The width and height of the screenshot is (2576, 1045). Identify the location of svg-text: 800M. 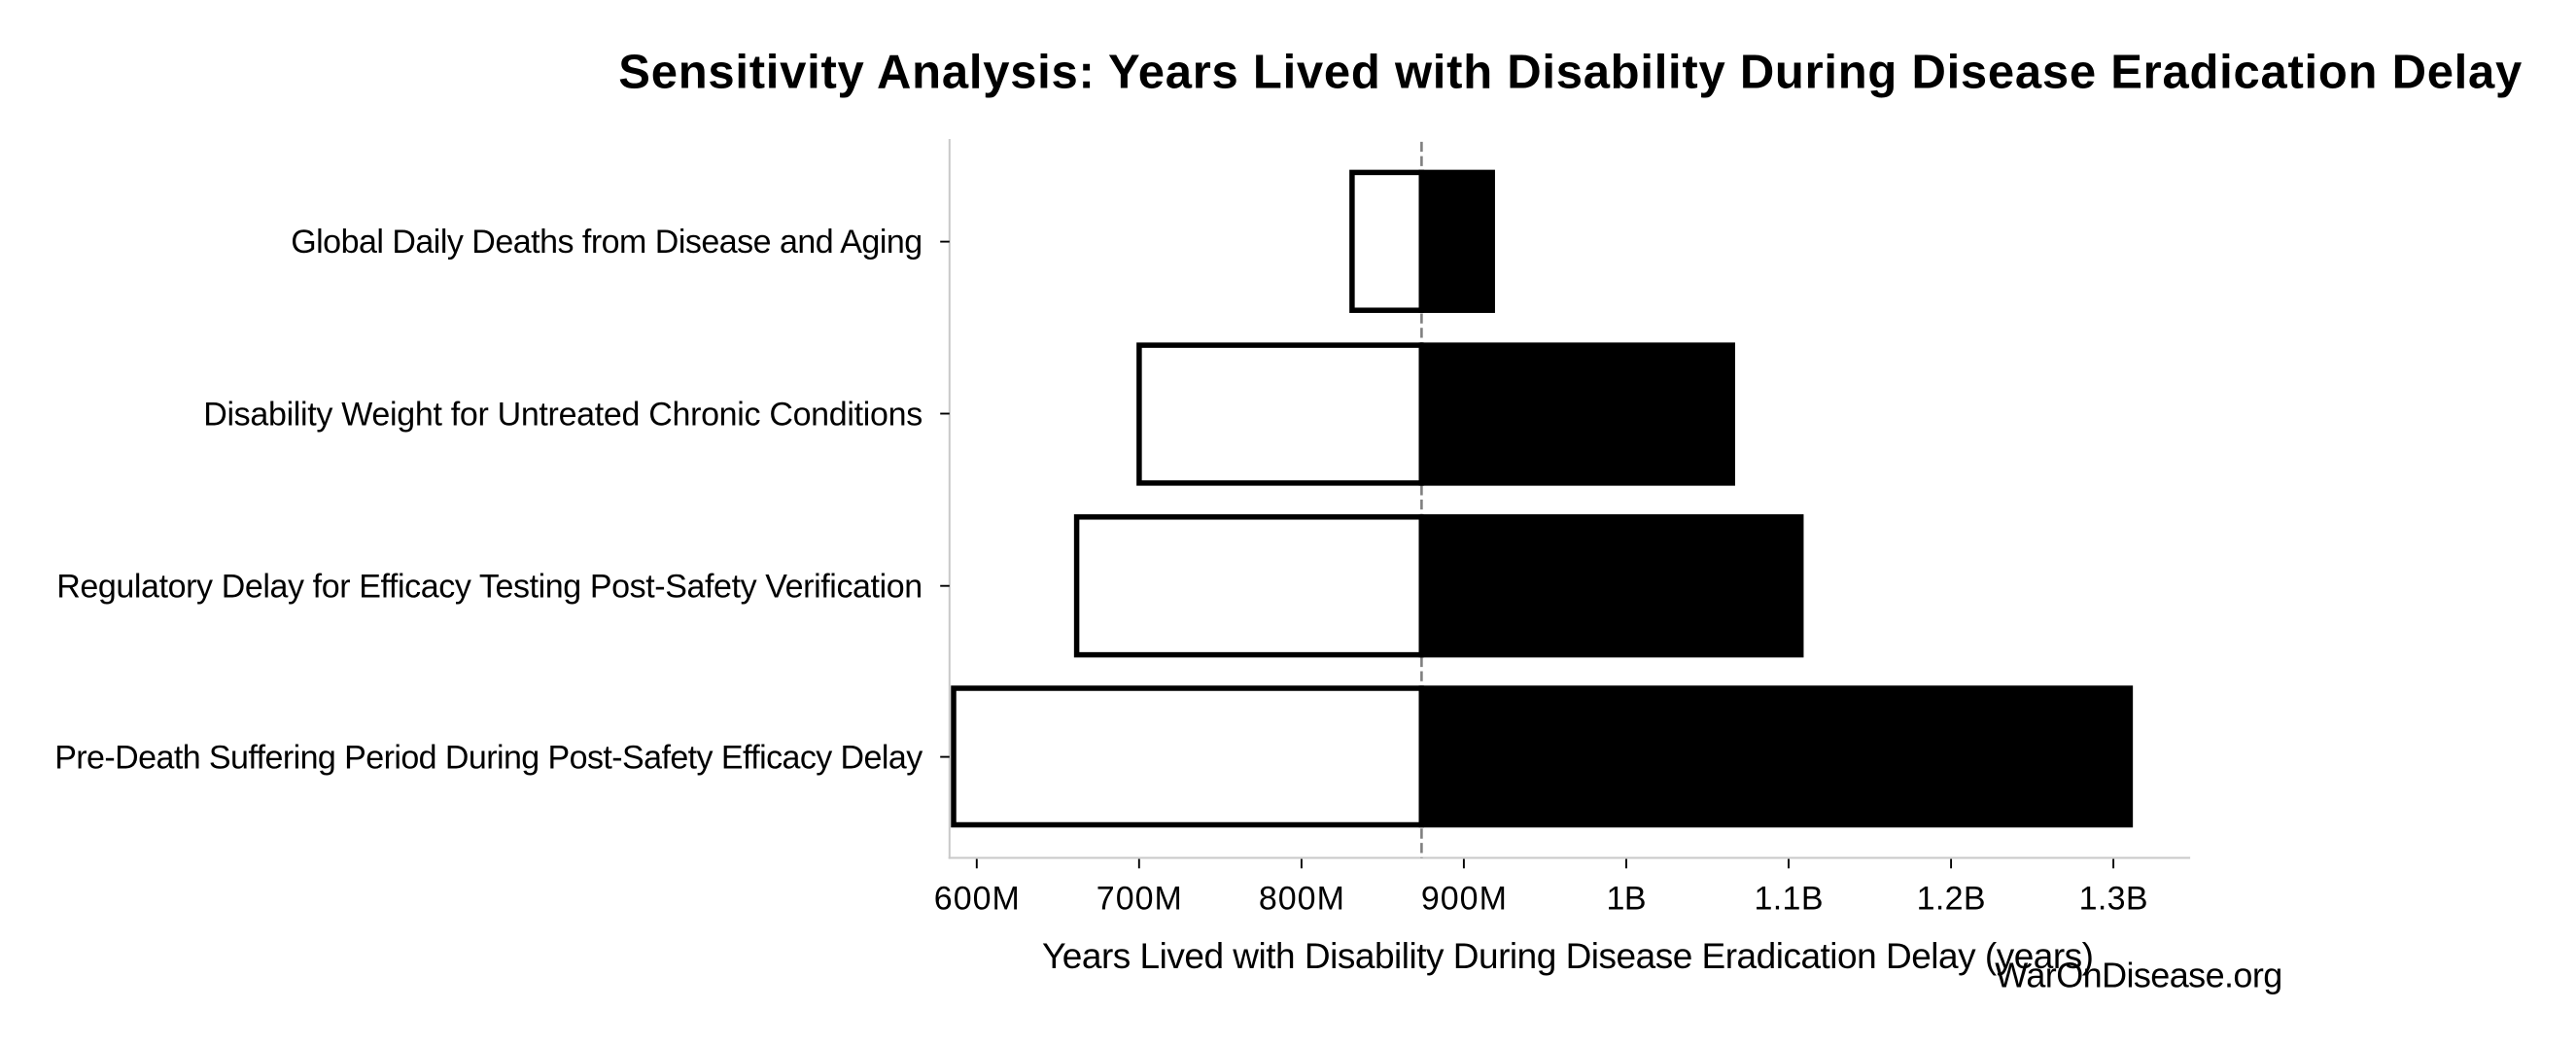
(1301, 898).